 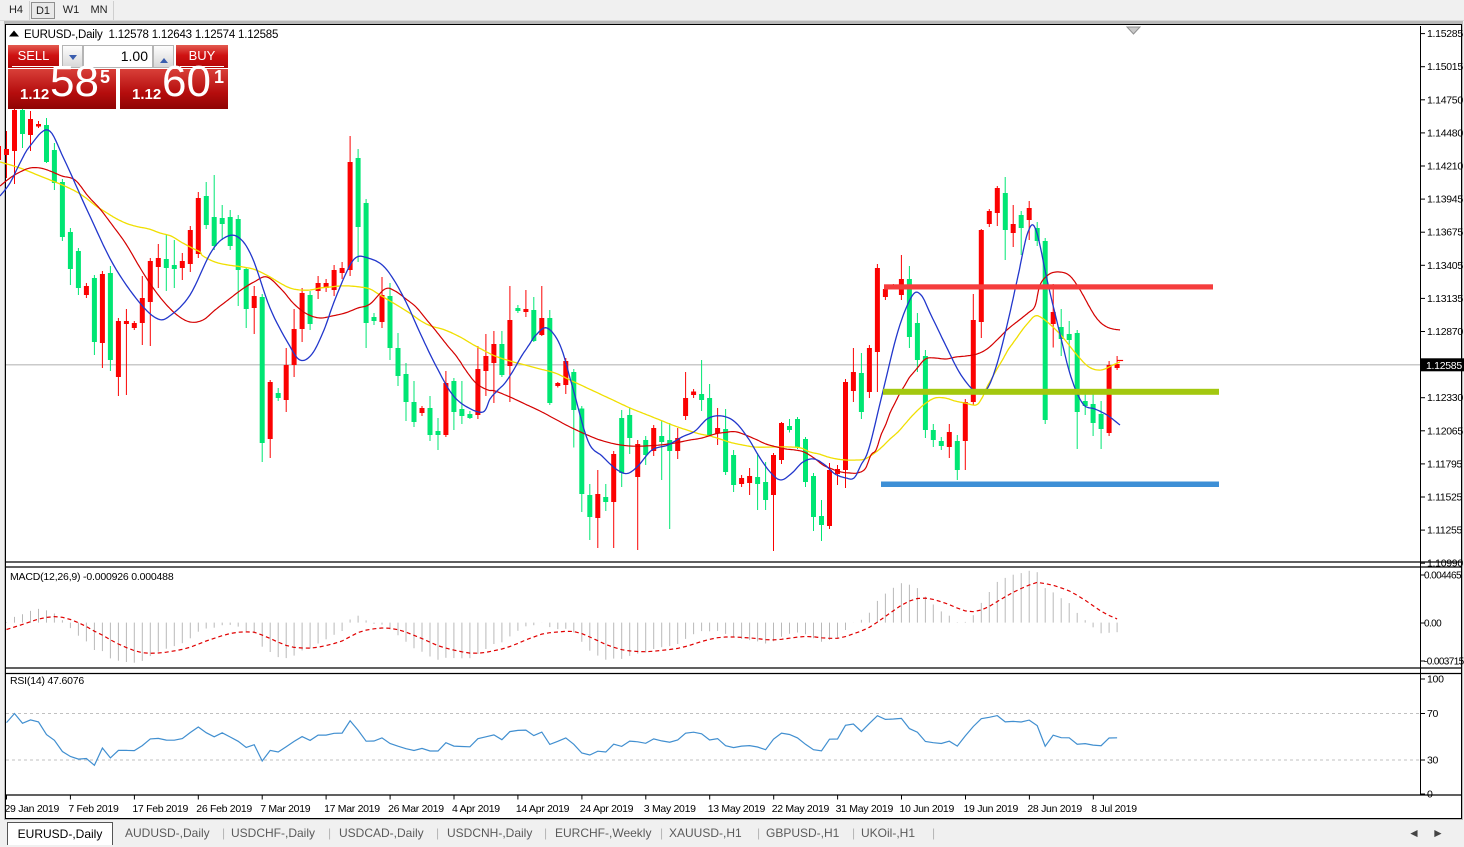 I want to click on svg-text: 3 May 2019, so click(x=670, y=809).